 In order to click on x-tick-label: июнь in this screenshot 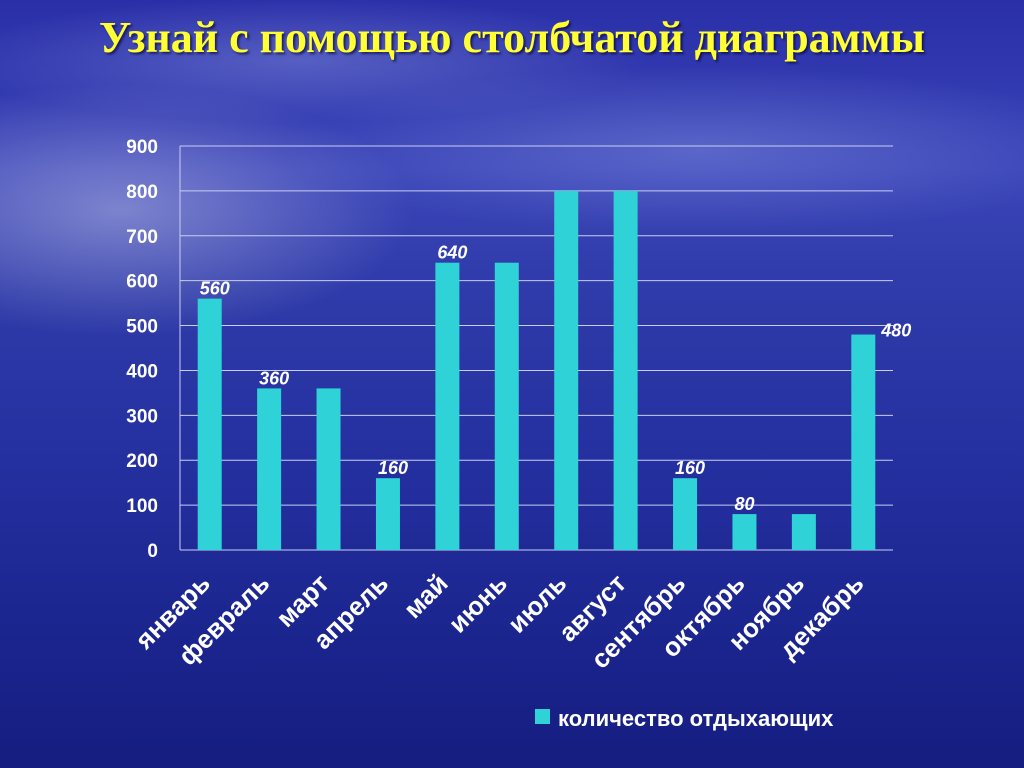, I will do `click(477, 603)`.